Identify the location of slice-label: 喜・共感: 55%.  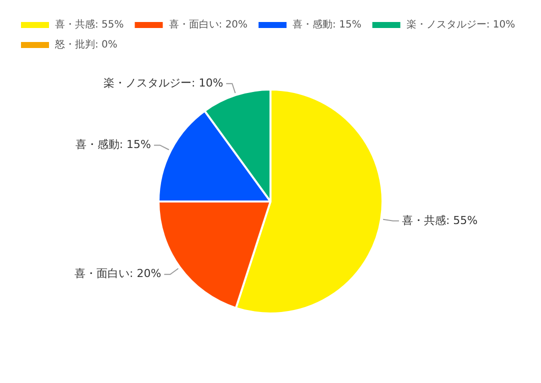
(440, 220).